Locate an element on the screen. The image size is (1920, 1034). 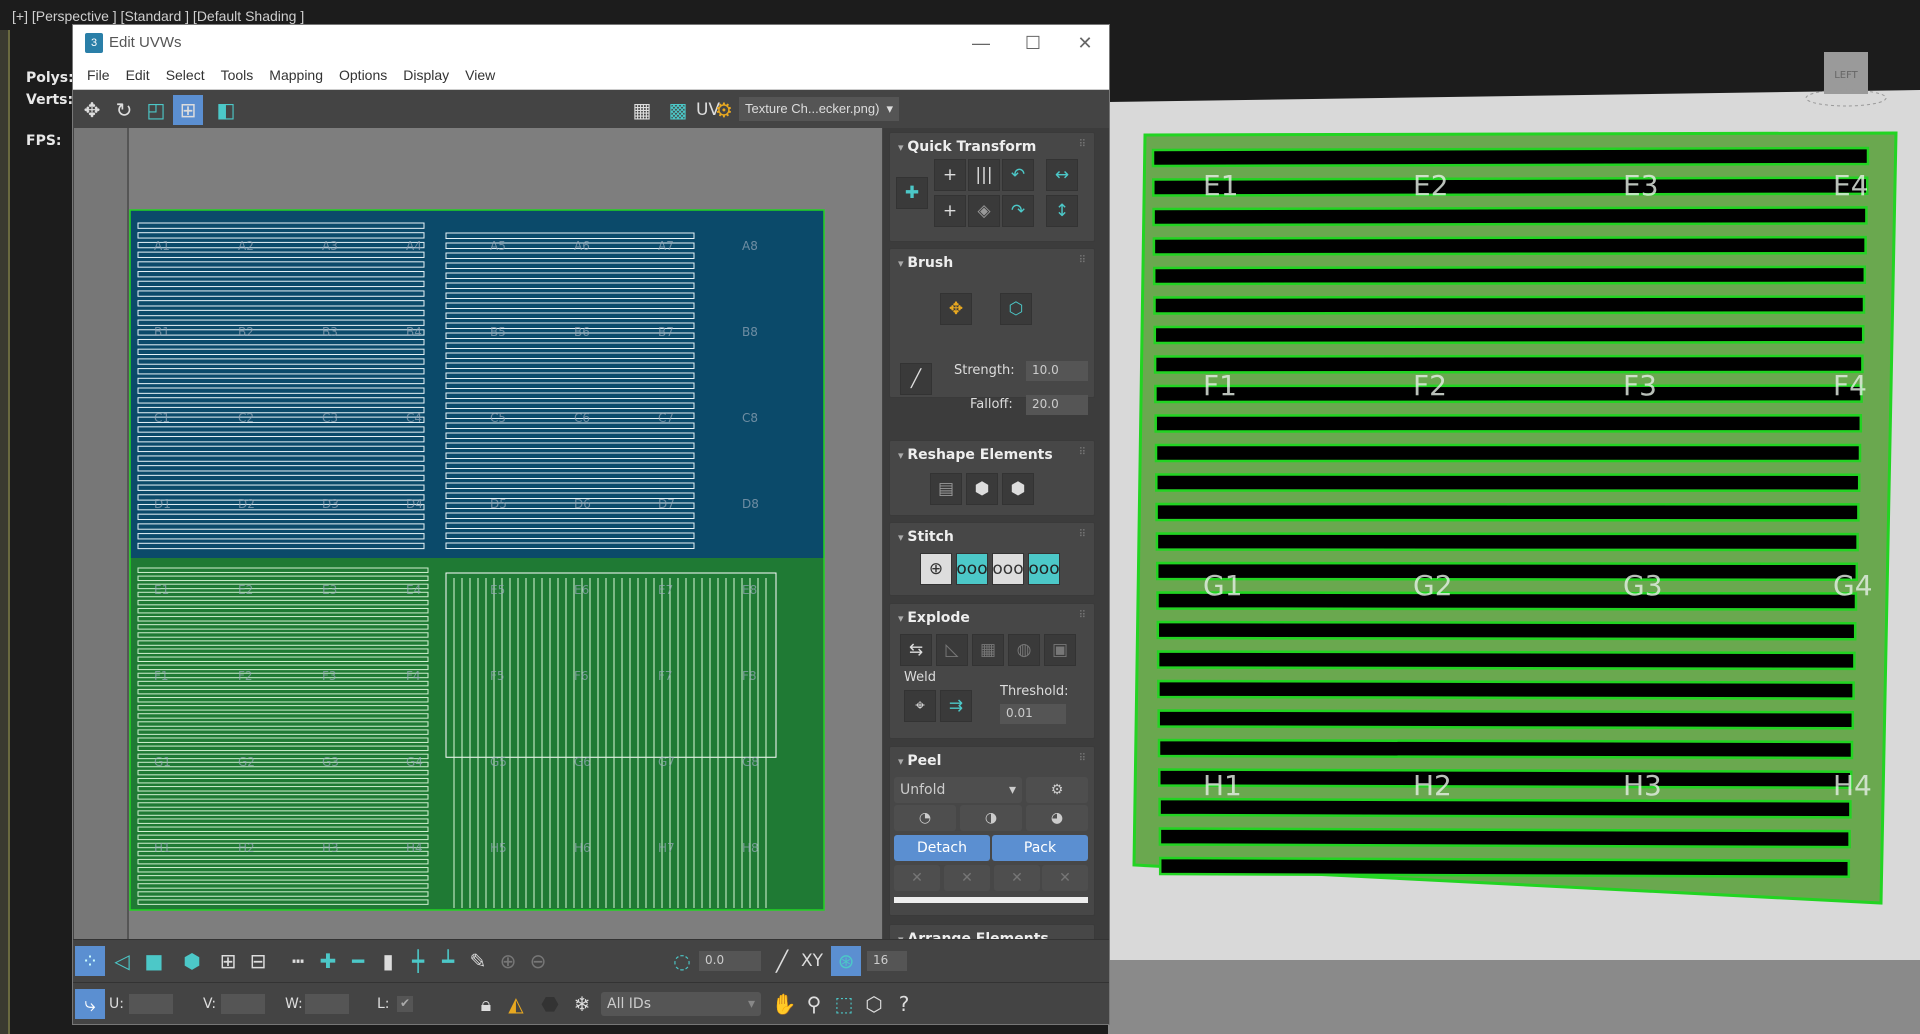
vertex-mode-icon: ⁘ is located at coordinates (90, 961).